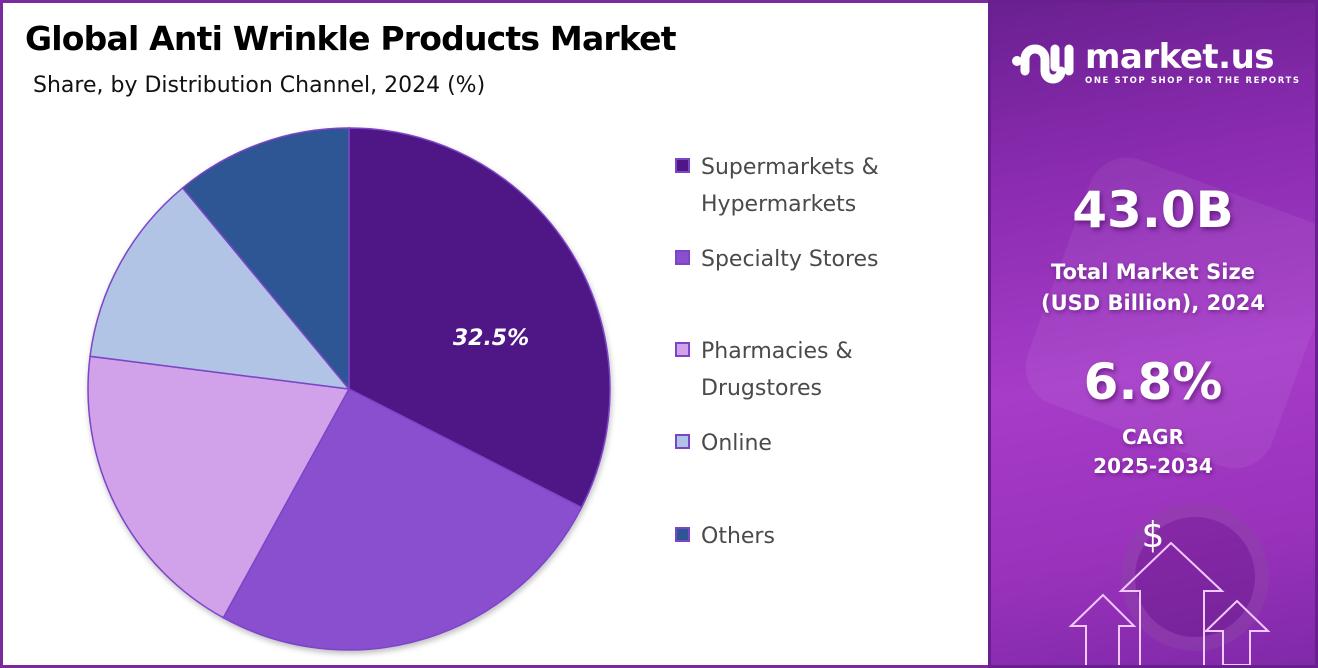  Describe the element at coordinates (259, 85) in the screenshot. I see `chart-subtitle: Share, by Distribution Channel, 2024 (%)` at that location.